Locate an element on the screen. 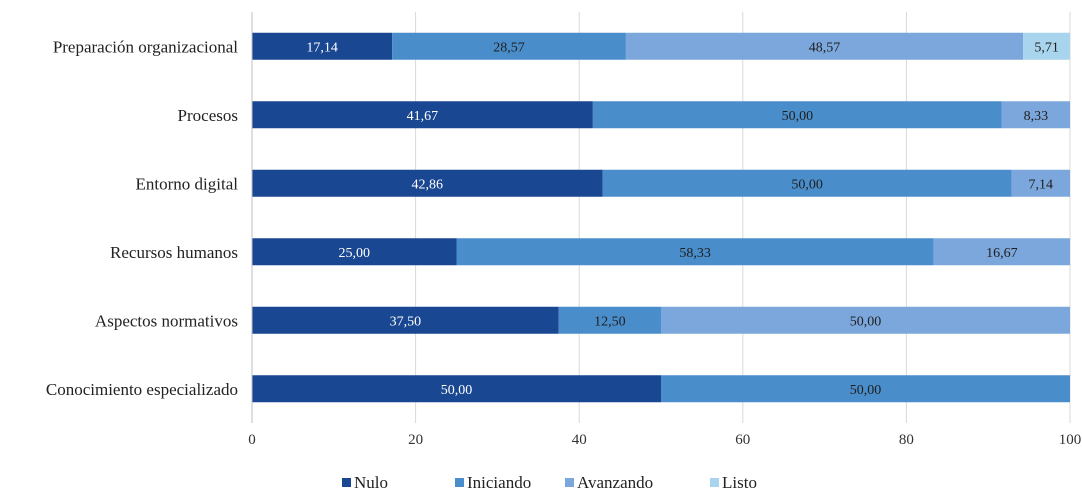  category-label: Conocimiento especializado is located at coordinates (142, 389).